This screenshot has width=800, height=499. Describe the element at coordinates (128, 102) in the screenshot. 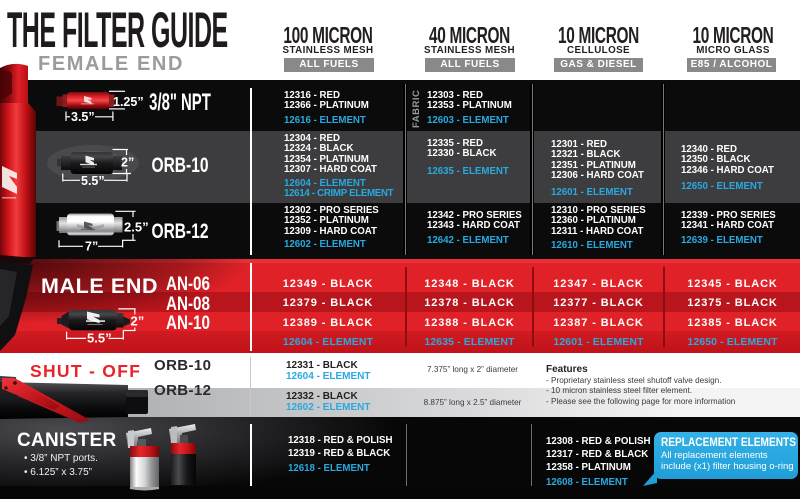

I see `svg-text: 1.25”` at that location.